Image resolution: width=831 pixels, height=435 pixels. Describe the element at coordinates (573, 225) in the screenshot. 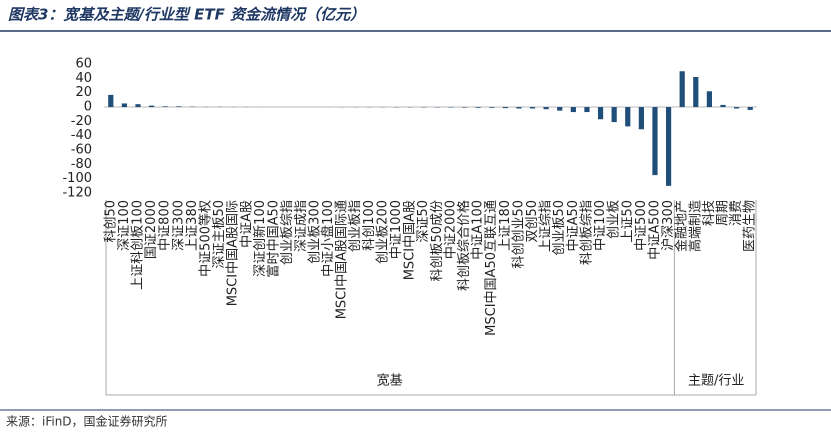

I see `x-tick-label: 中证A50` at that location.